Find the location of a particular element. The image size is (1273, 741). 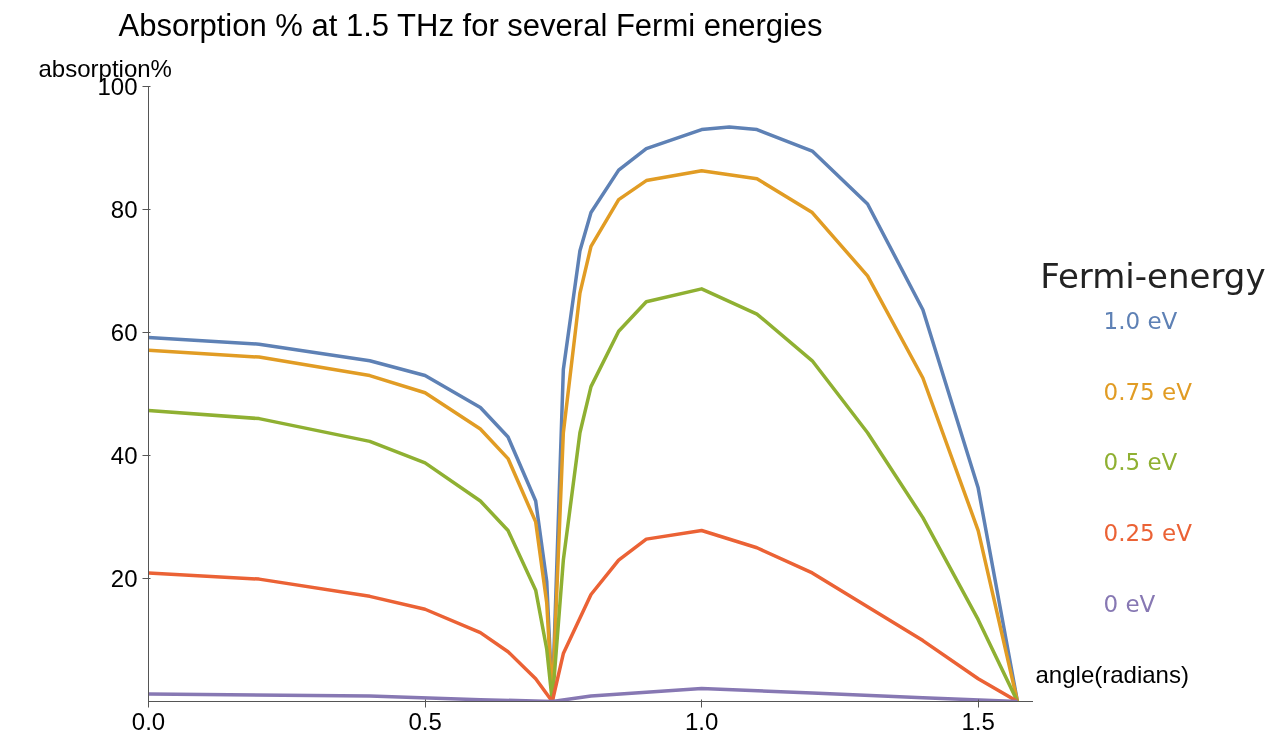

y-tick-label: 60 is located at coordinates (124, 332).